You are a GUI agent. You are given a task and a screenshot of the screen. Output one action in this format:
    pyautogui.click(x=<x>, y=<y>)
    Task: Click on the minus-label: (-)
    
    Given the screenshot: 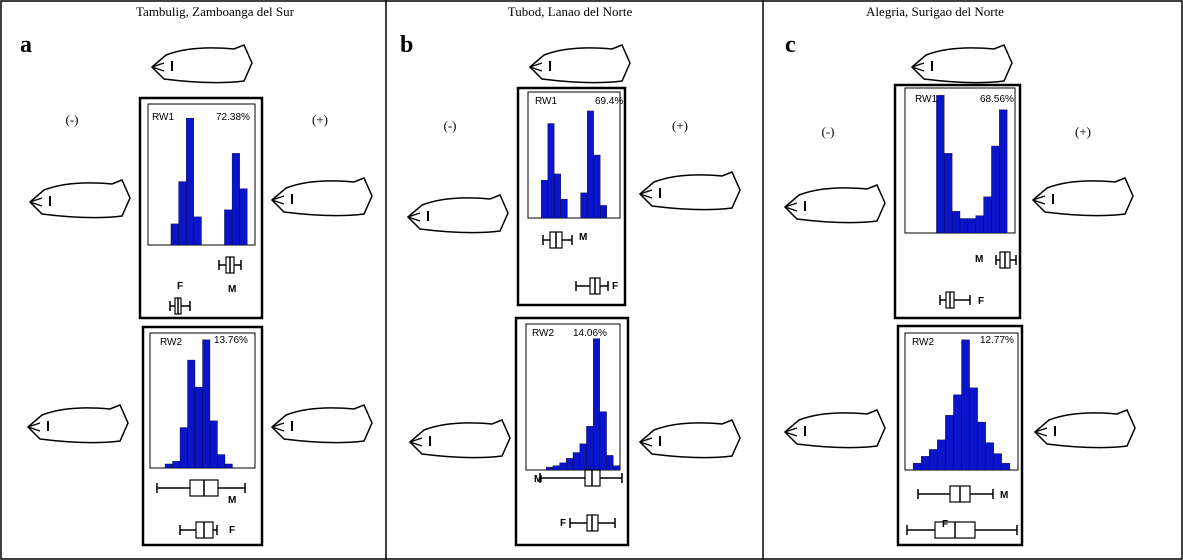 What is the action you would take?
    pyautogui.click(x=828, y=131)
    